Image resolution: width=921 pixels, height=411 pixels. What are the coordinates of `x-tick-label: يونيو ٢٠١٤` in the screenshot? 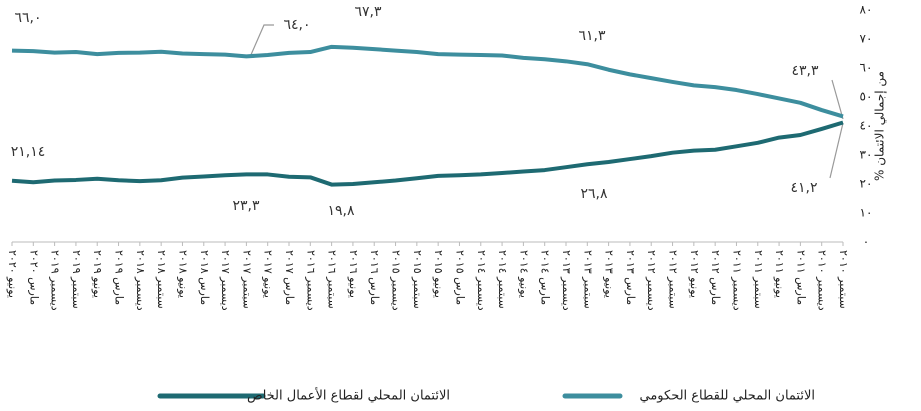 It's located at (523, 274).